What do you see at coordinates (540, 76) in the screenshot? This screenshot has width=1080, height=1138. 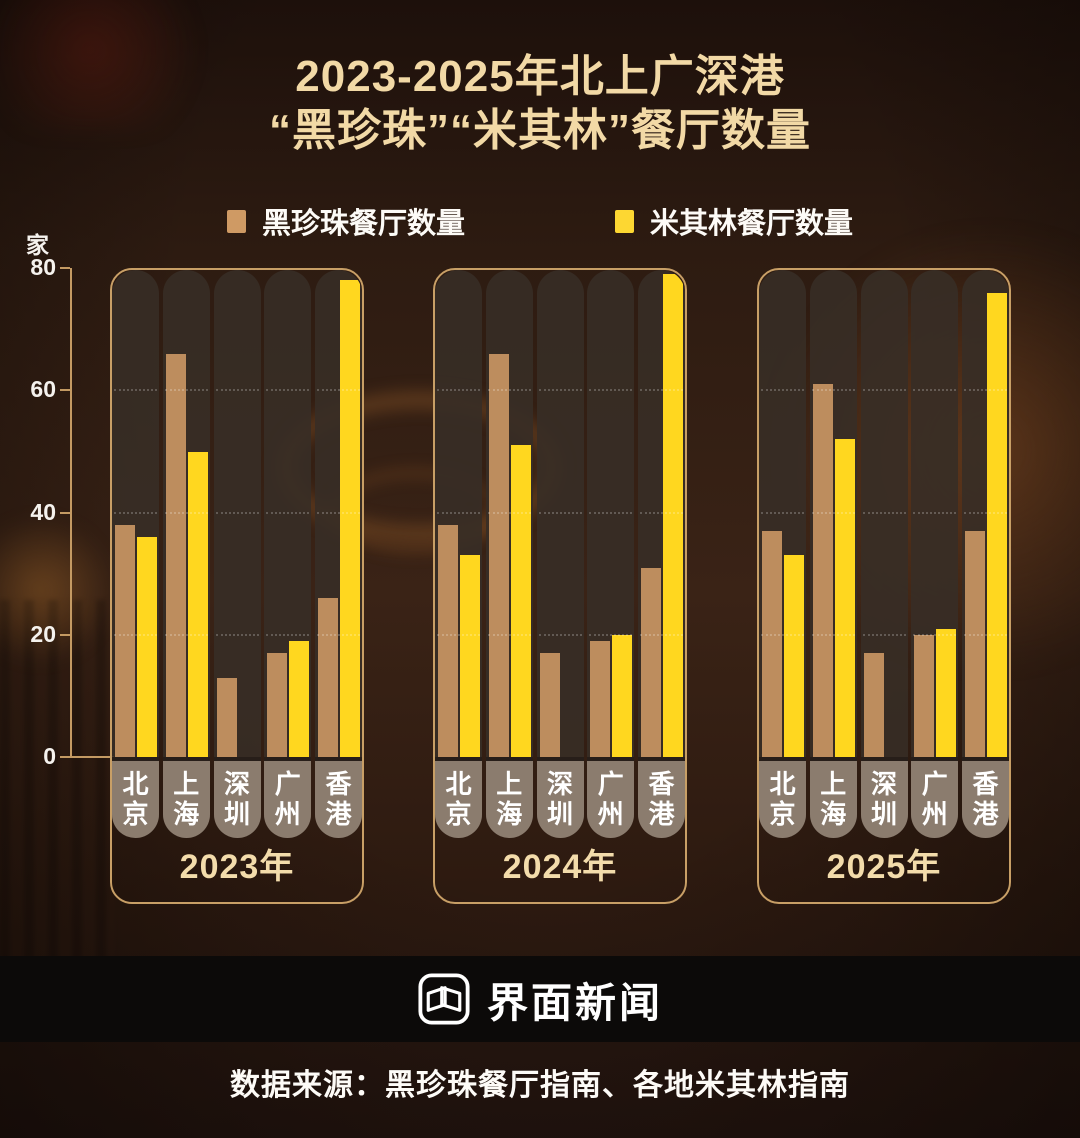 I see `chart-title-line1: 2023-2025年北上广深港` at bounding box center [540, 76].